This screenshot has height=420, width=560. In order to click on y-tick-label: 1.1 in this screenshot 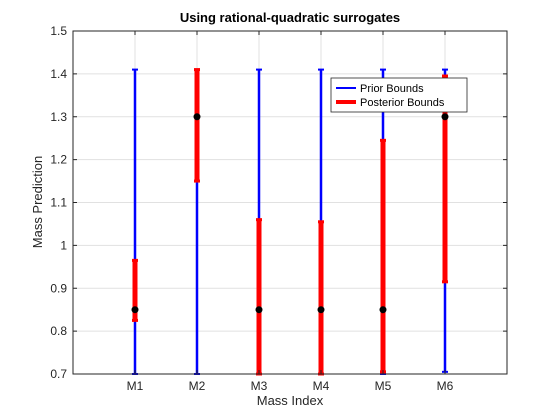, I will do `click(58, 203)`.